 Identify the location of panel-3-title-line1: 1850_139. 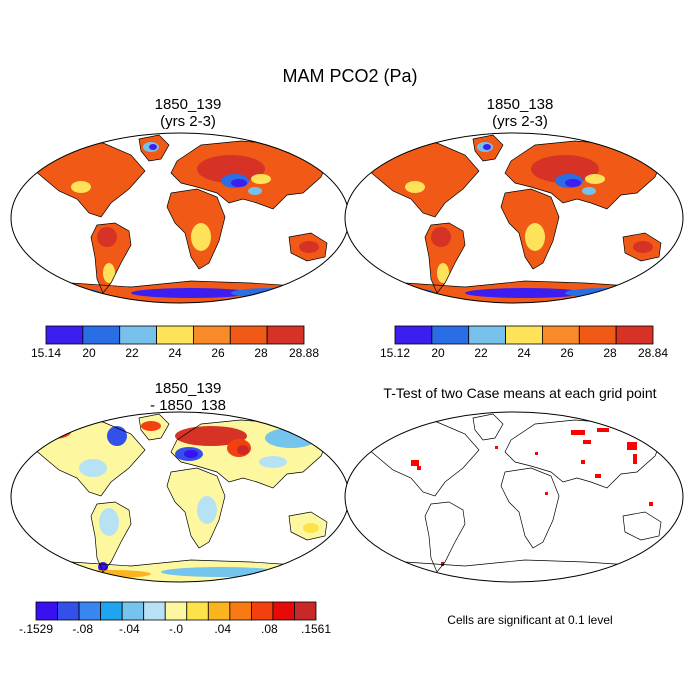
(188, 388).